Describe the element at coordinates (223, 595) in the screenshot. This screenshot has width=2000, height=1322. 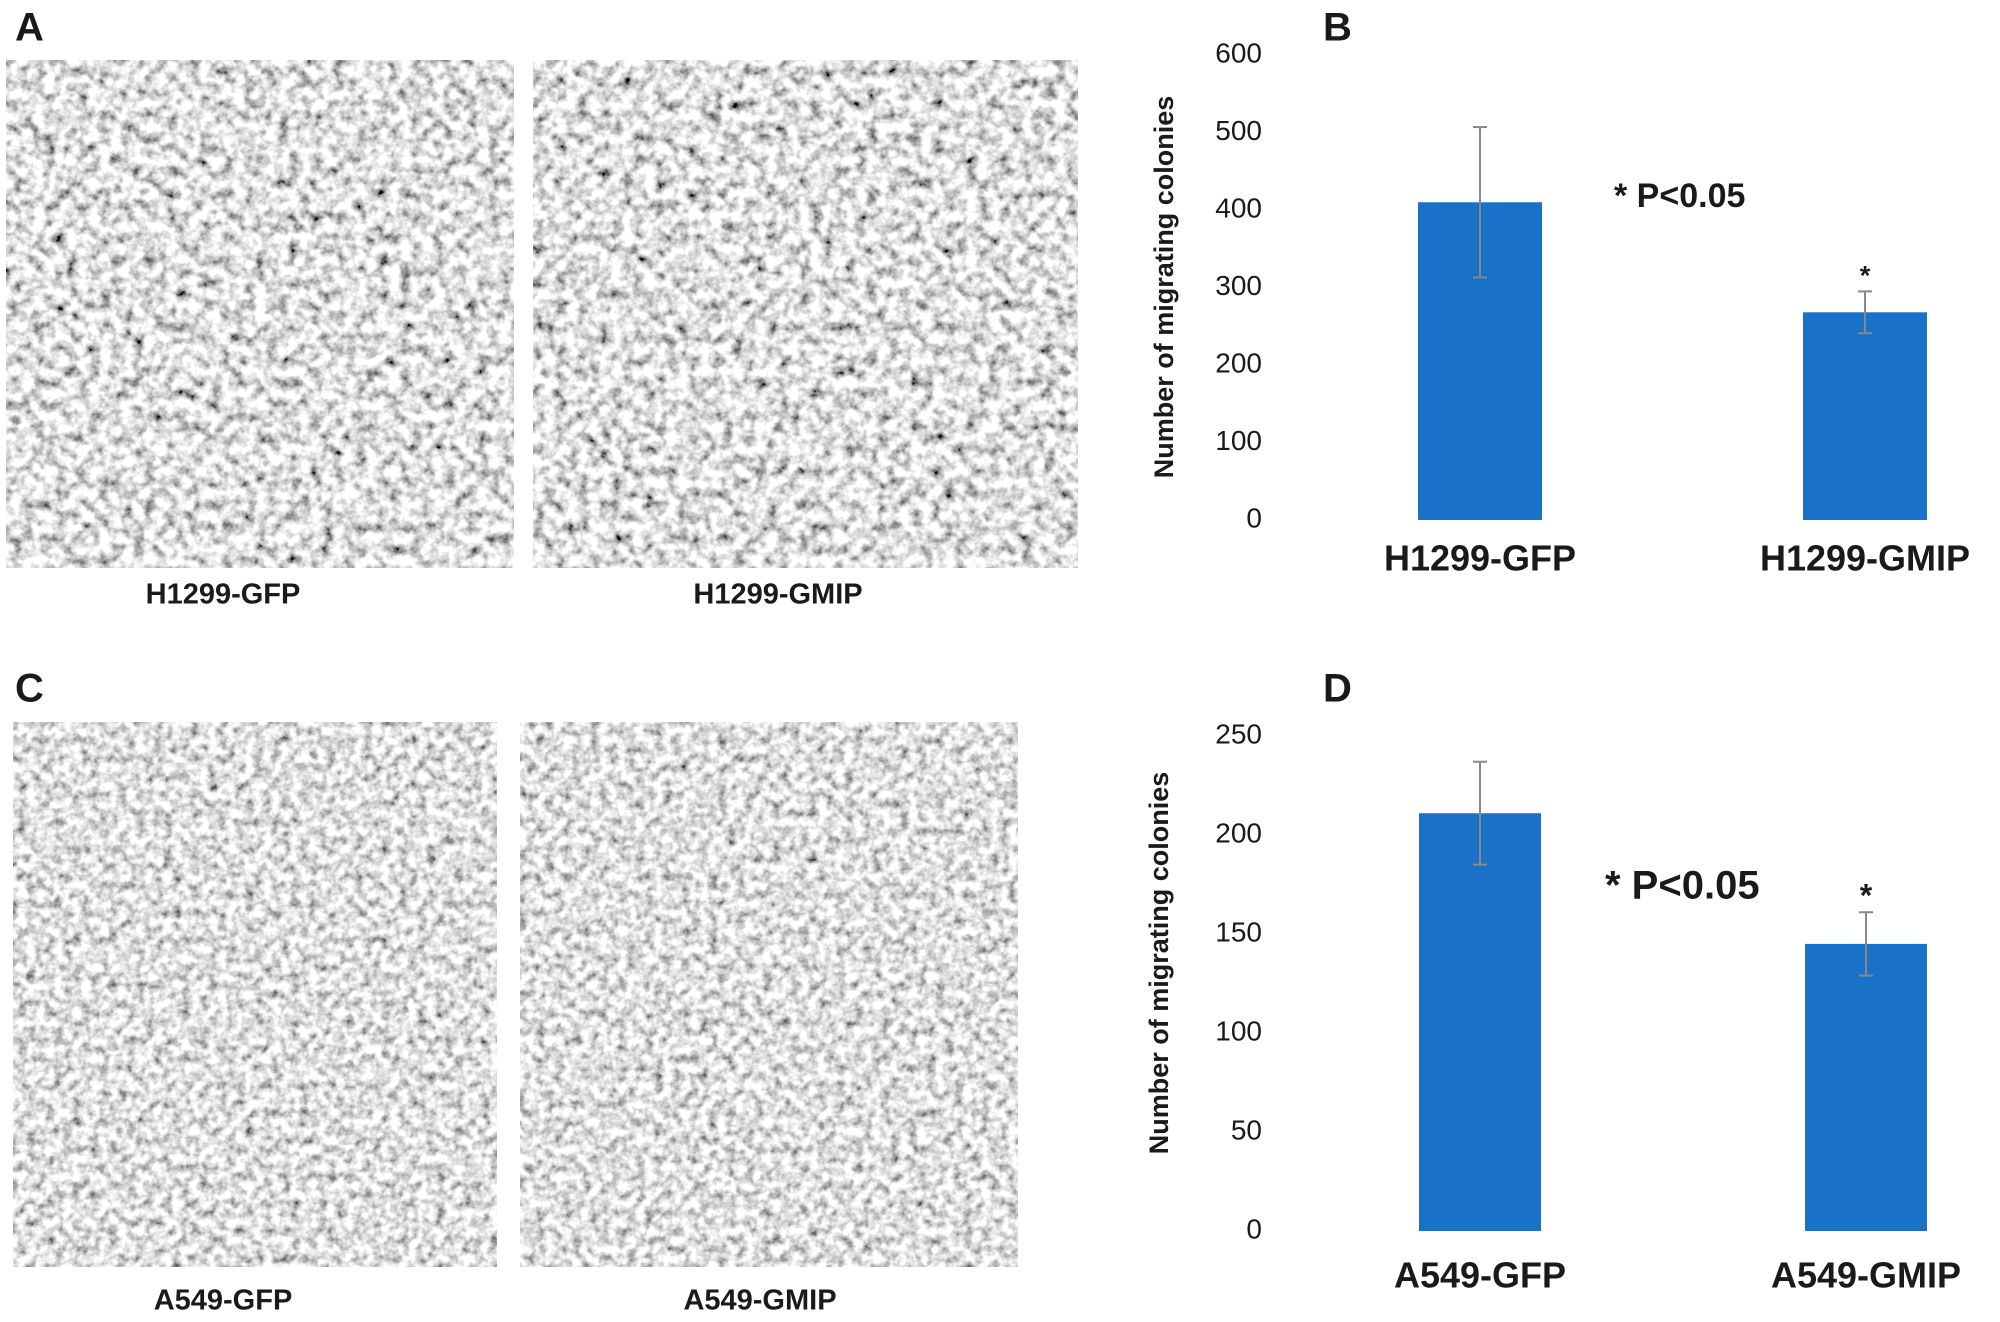
I see `image-caption: H1299-GFP` at that location.